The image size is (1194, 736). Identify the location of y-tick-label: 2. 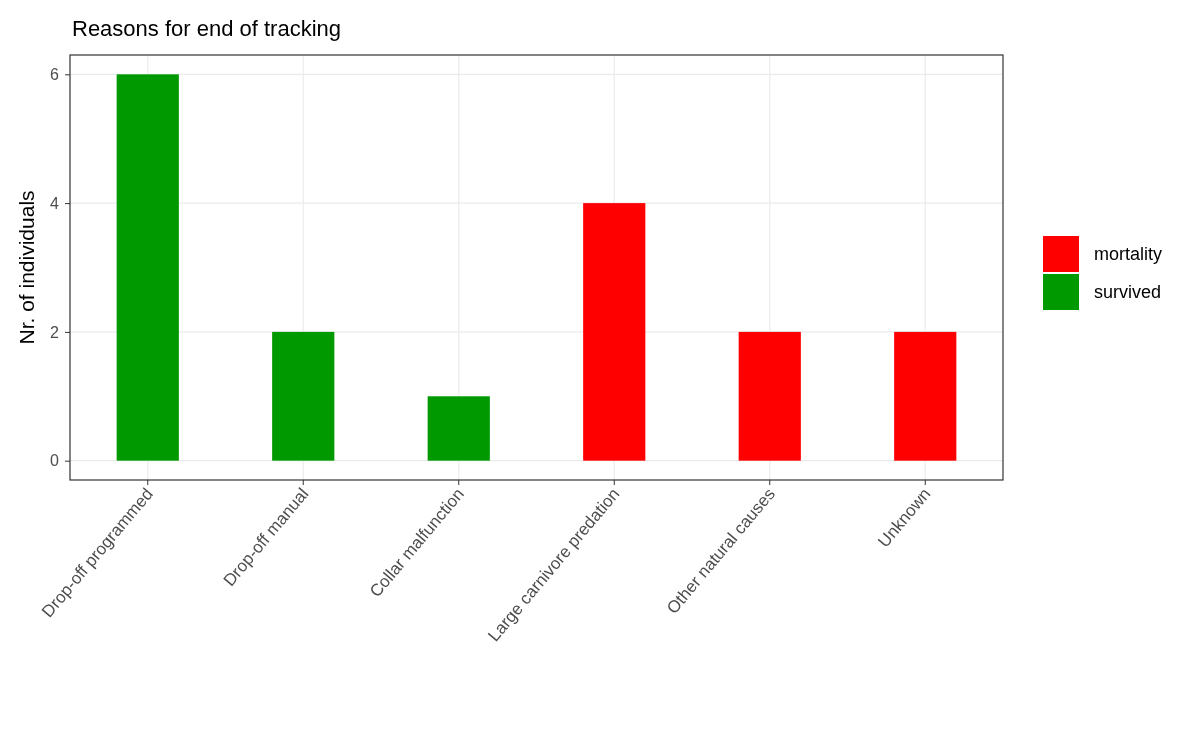
(55, 332).